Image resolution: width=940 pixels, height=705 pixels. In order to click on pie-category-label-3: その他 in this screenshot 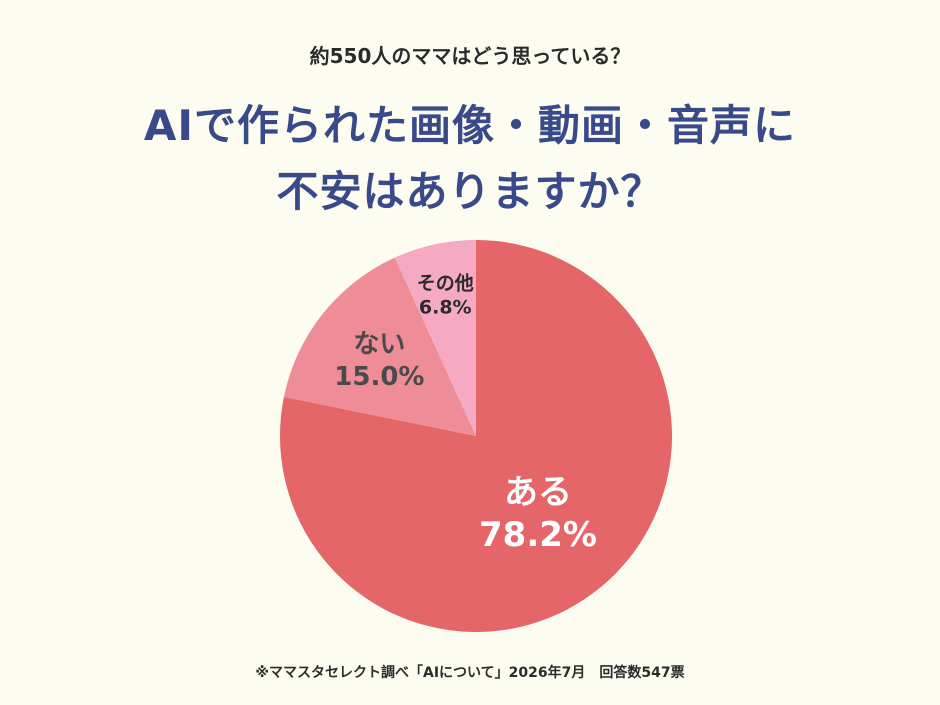, I will do `click(445, 283)`.